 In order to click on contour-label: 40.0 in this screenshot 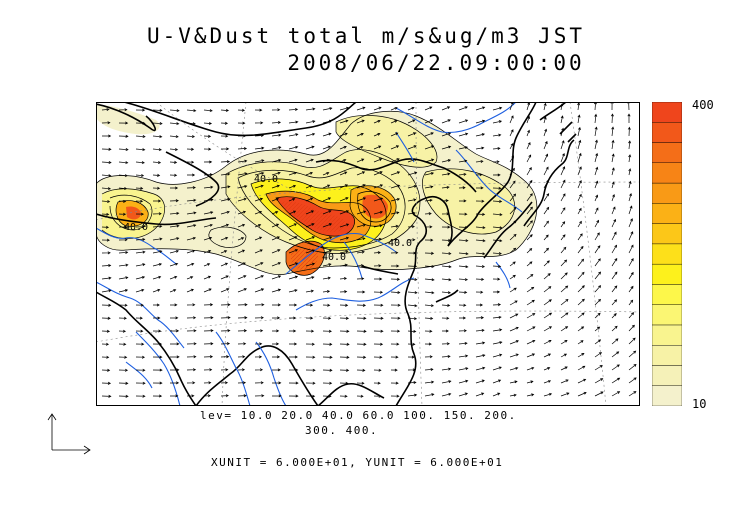, I will do `click(136, 227)`.